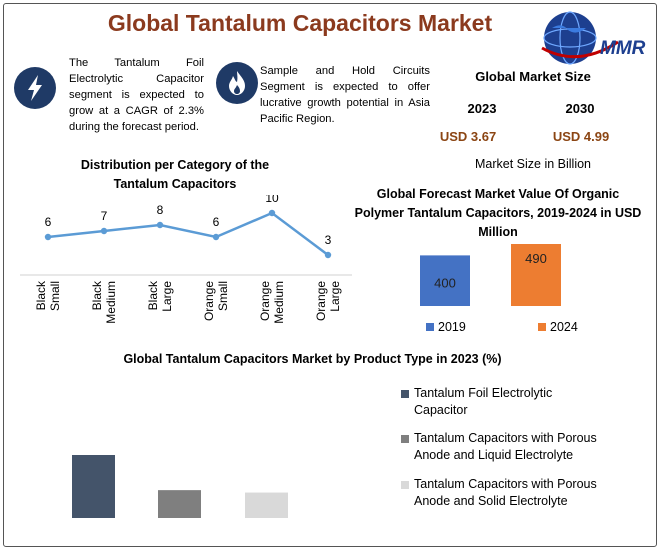  I want to click on line-category-label: BlackLarge, so click(160, 296).